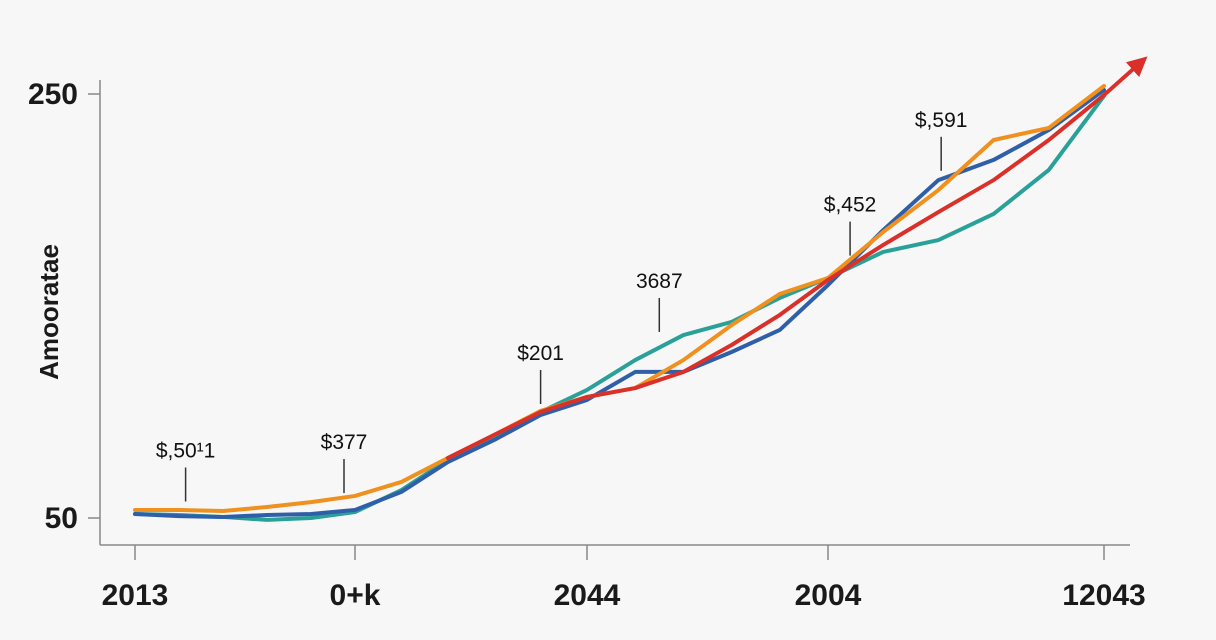 The image size is (1216, 640). Describe the element at coordinates (587, 595) in the screenshot. I see `x-tick-label: 2044` at that location.